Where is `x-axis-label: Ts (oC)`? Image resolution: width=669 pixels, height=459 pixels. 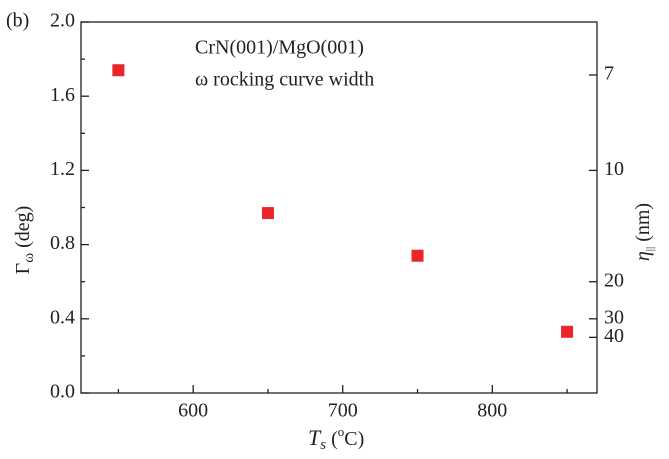
x-axis-label: Ts (oC) is located at coordinates (336, 438).